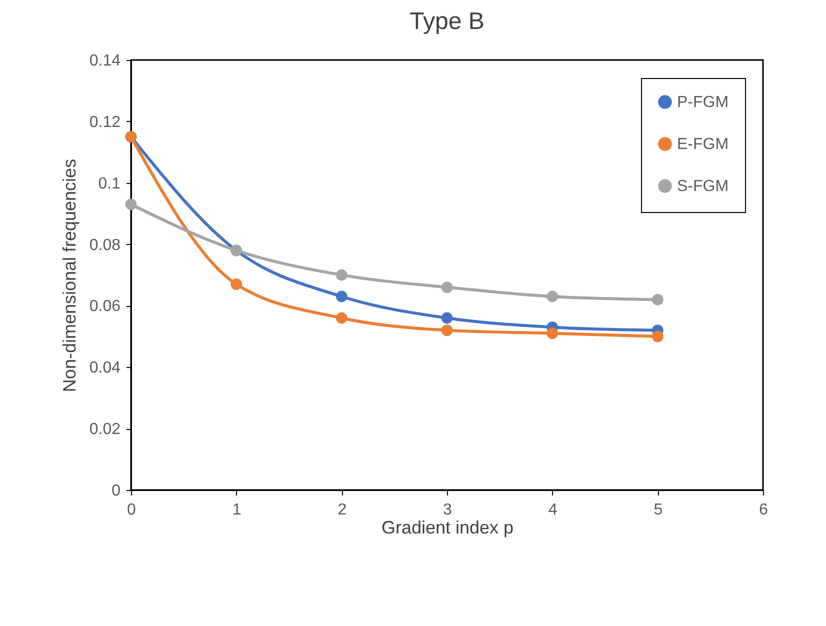  Describe the element at coordinates (131, 510) in the screenshot. I see `x-tick-label: 0` at that location.